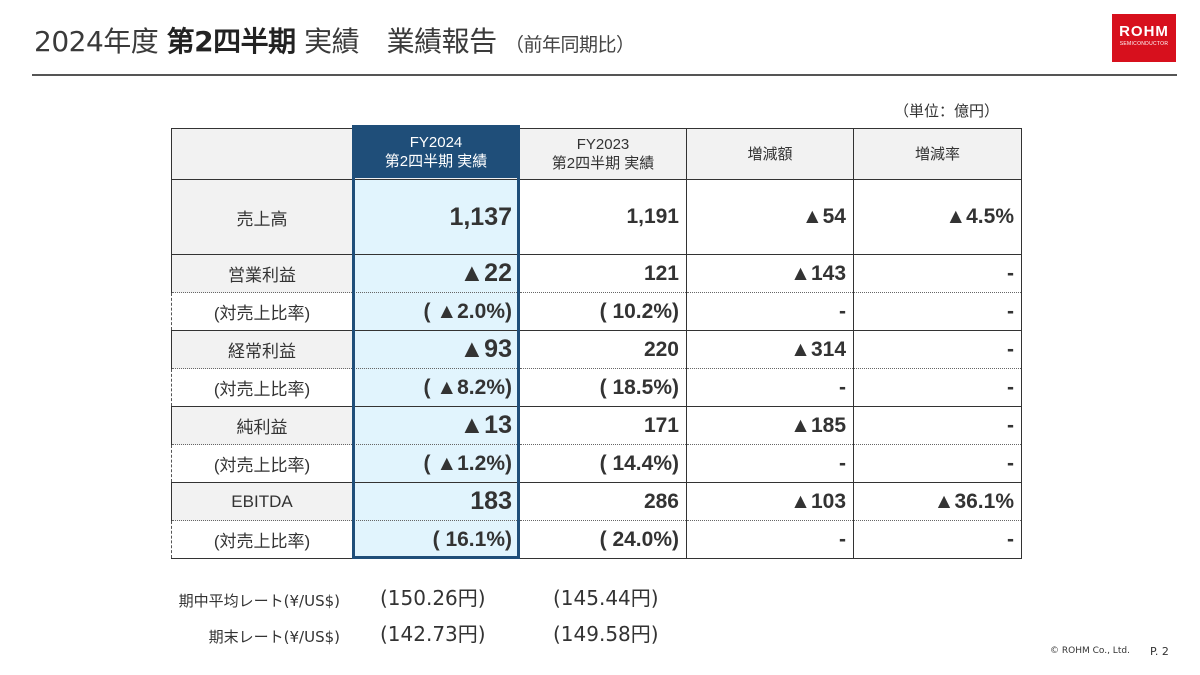 The image size is (1200, 675). Describe the element at coordinates (770, 154) in the screenshot. I see `header-diff: 増減額` at that location.